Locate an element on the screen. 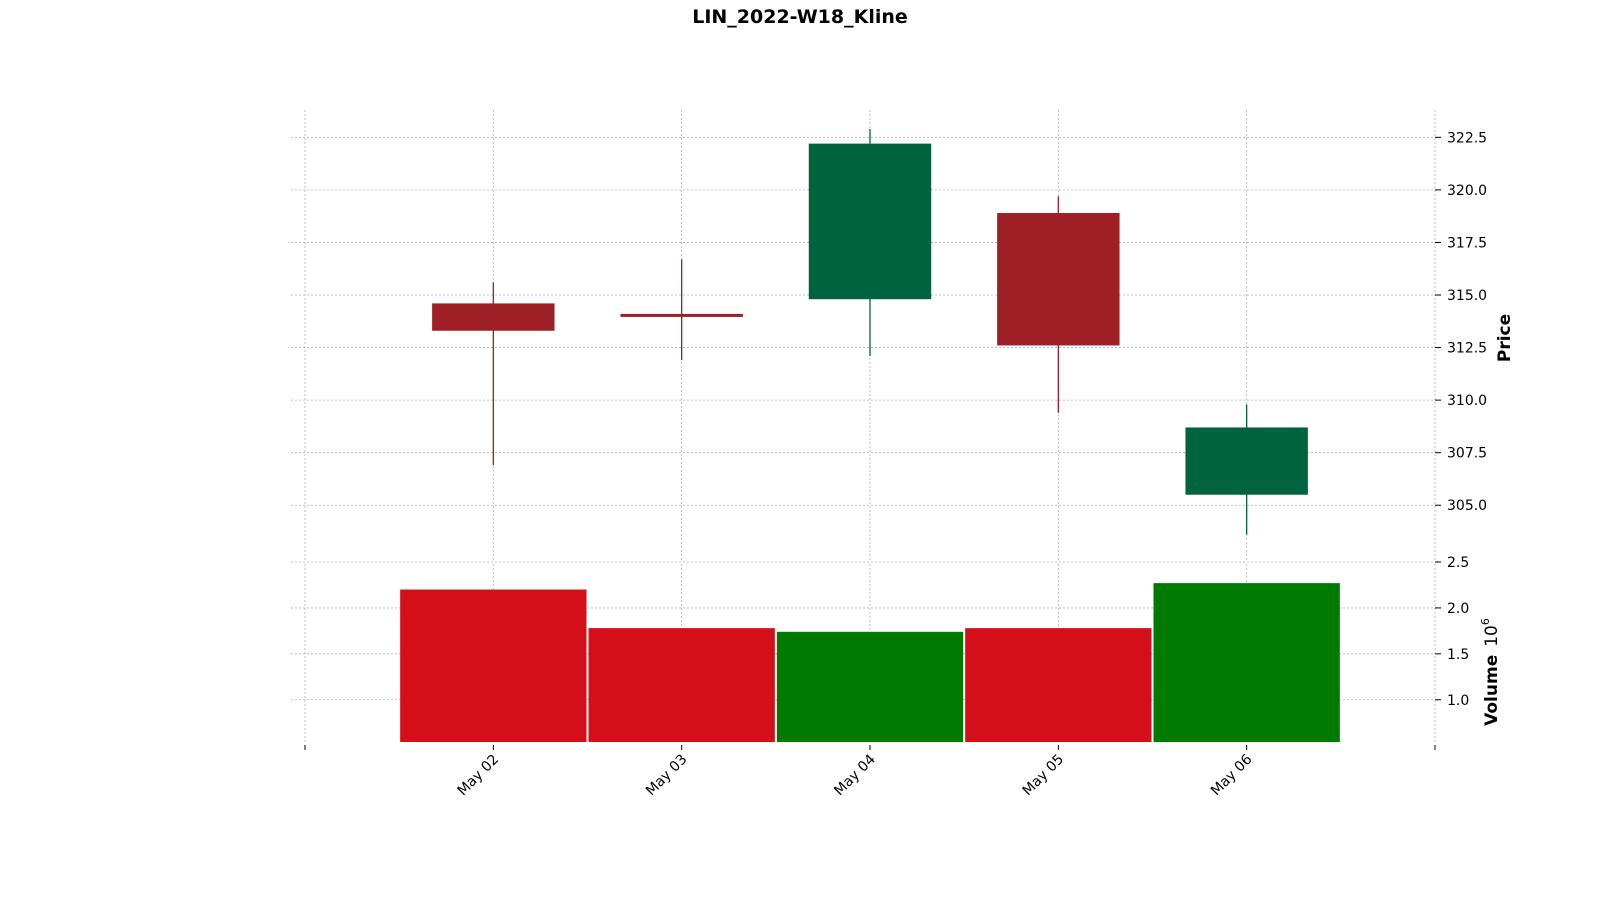 Image resolution: width=1600 pixels, height=900 pixels. price-tick-label: 322.5 is located at coordinates (1467, 138).